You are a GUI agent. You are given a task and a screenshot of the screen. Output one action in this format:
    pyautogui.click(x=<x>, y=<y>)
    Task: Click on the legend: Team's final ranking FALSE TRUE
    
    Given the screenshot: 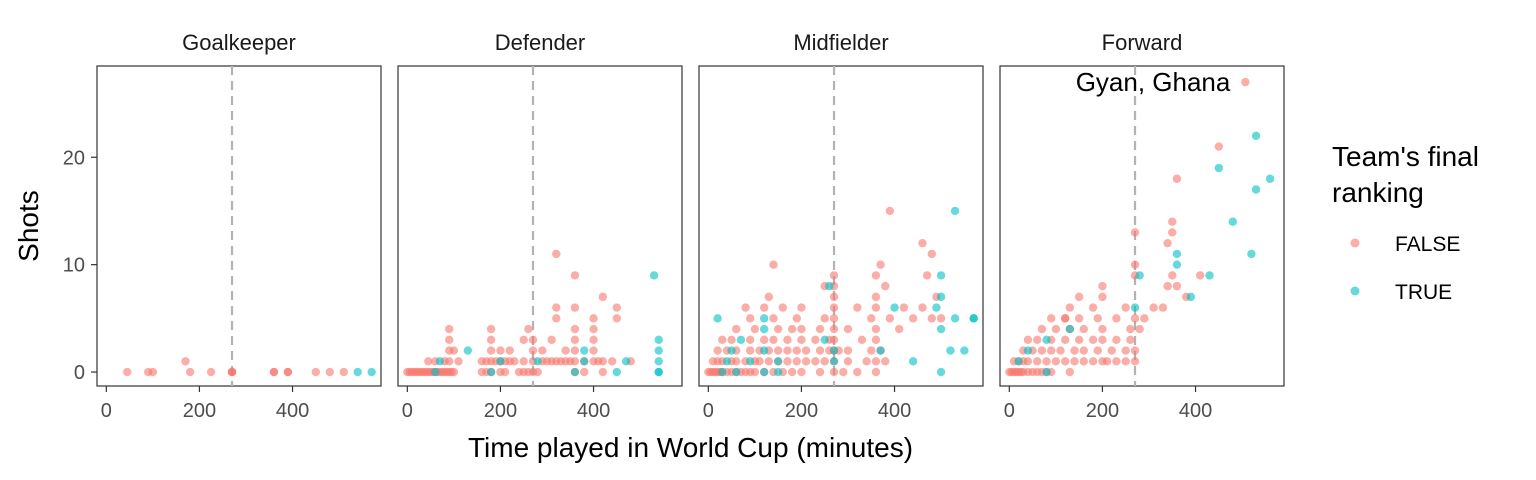 What is the action you would take?
    pyautogui.click(x=1405, y=222)
    